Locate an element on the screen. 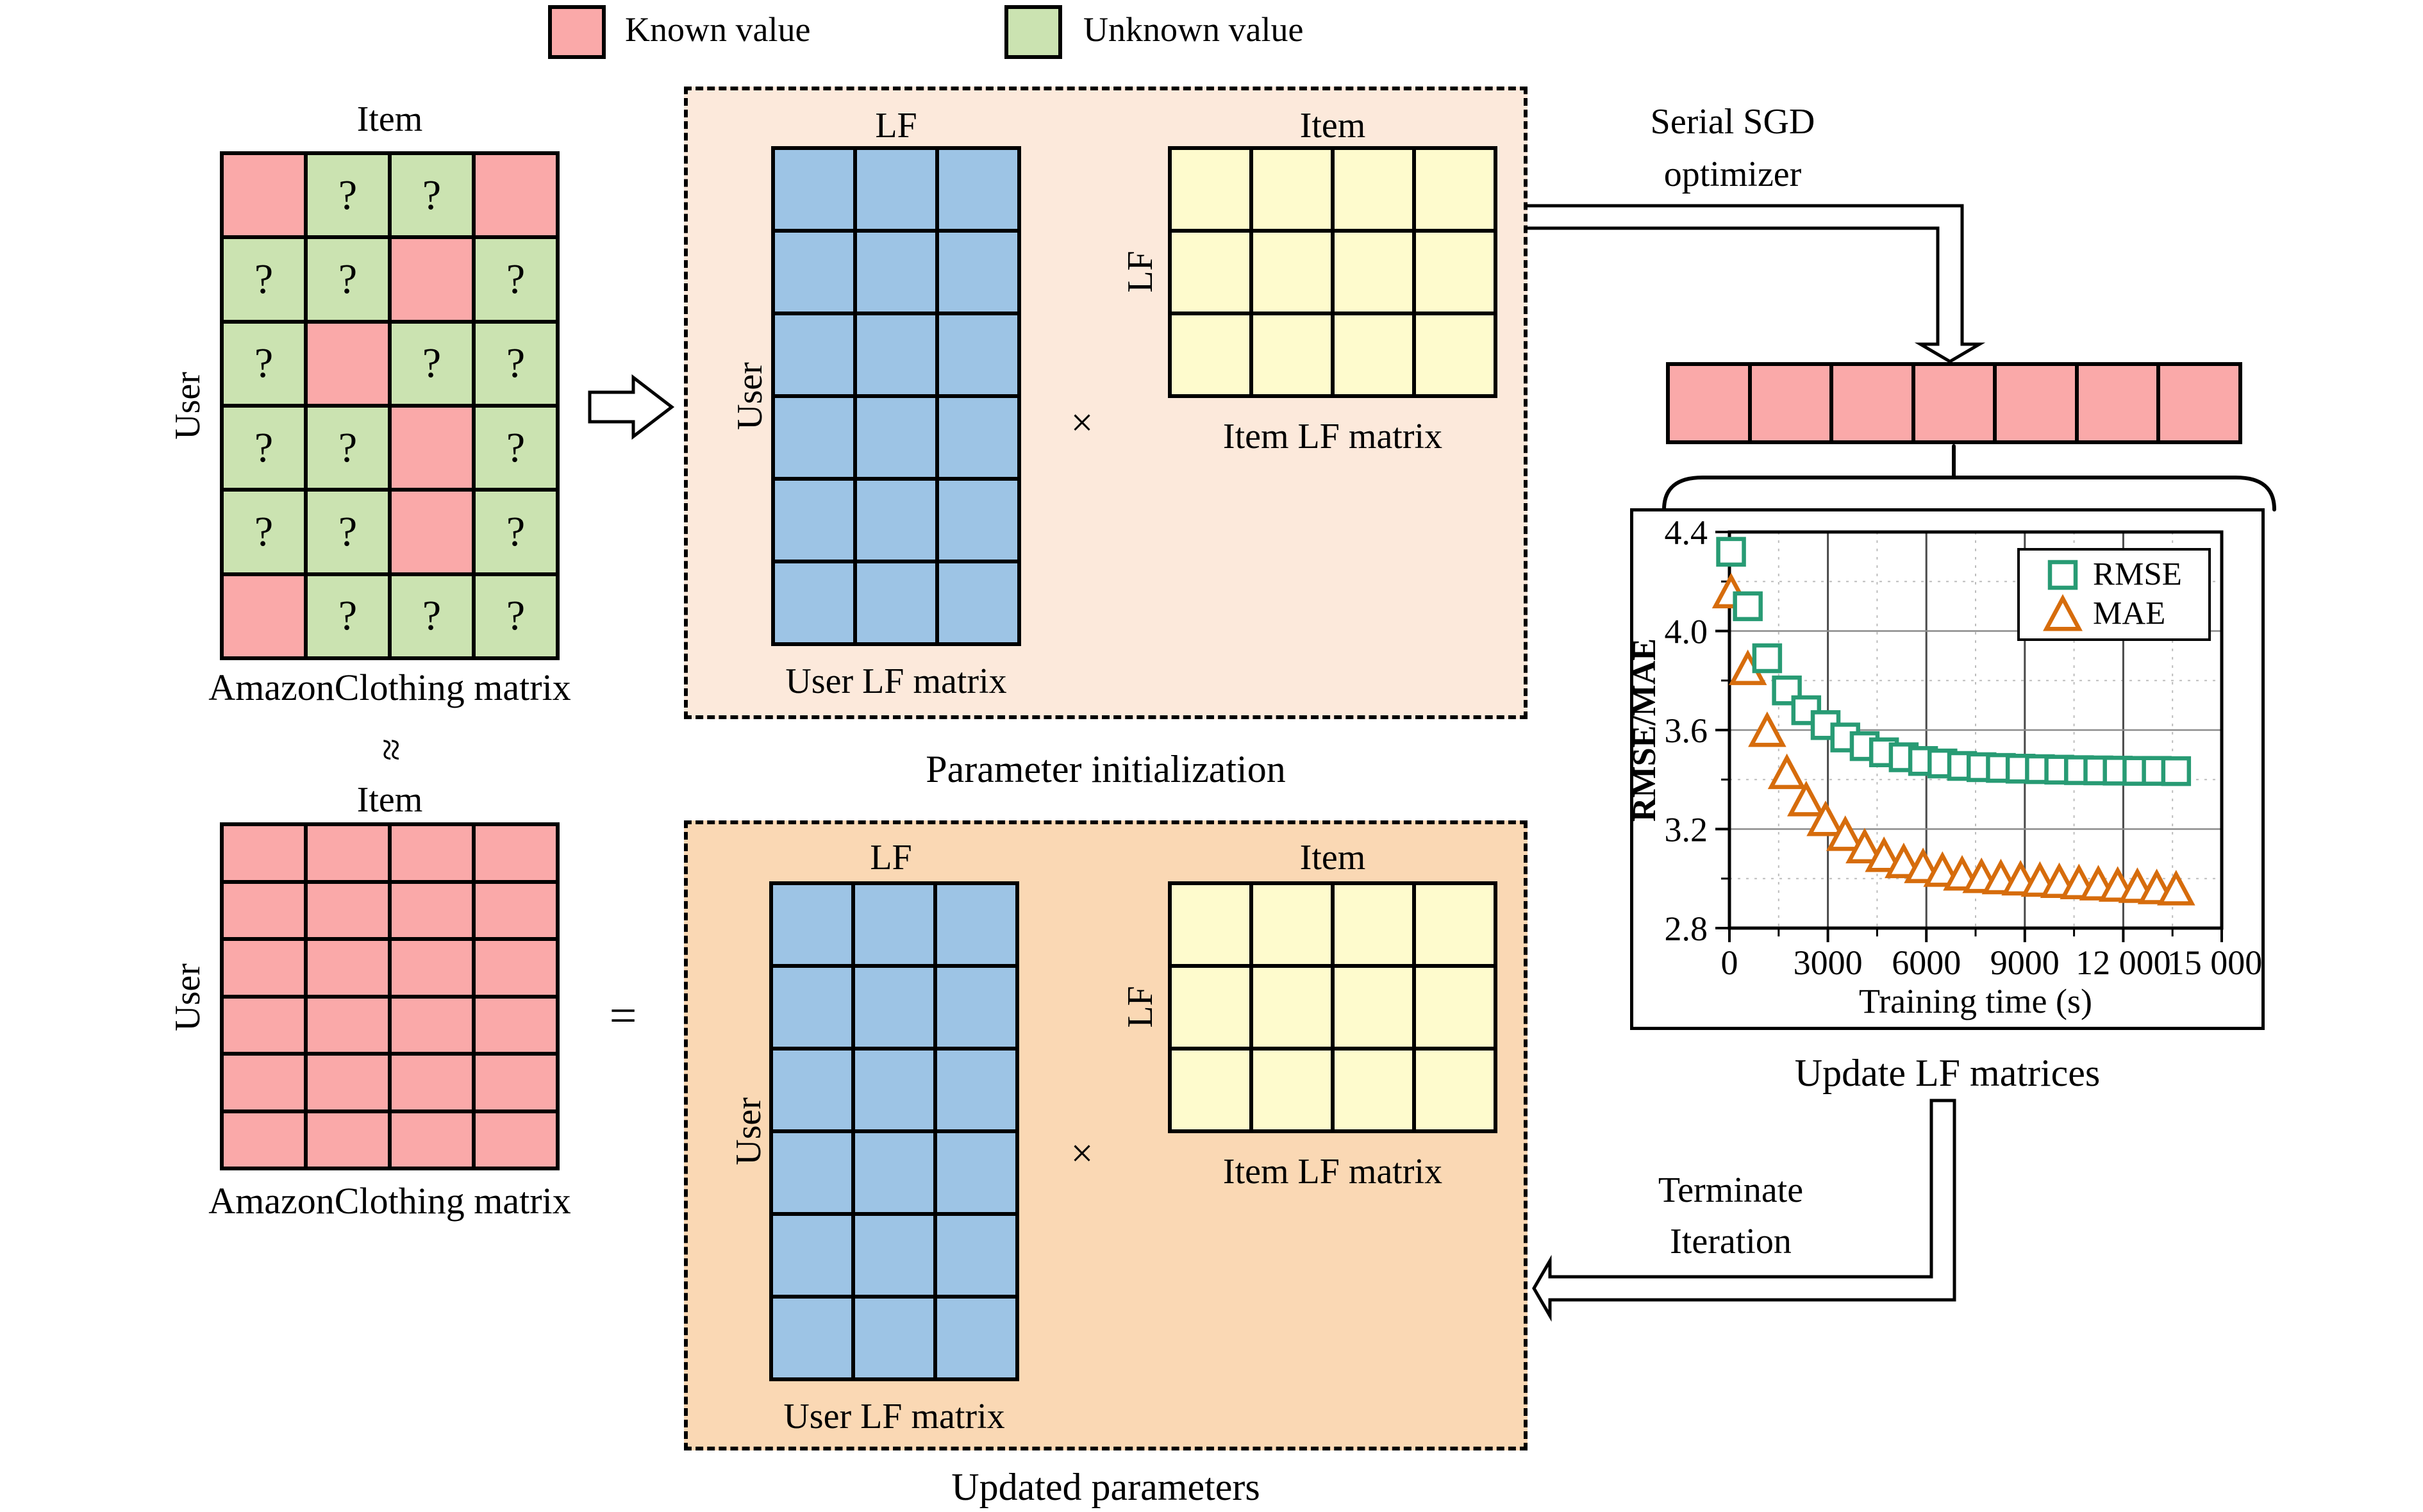 This screenshot has width=2423, height=1512. init-item-lf-top-label: Item is located at coordinates (1332, 125).